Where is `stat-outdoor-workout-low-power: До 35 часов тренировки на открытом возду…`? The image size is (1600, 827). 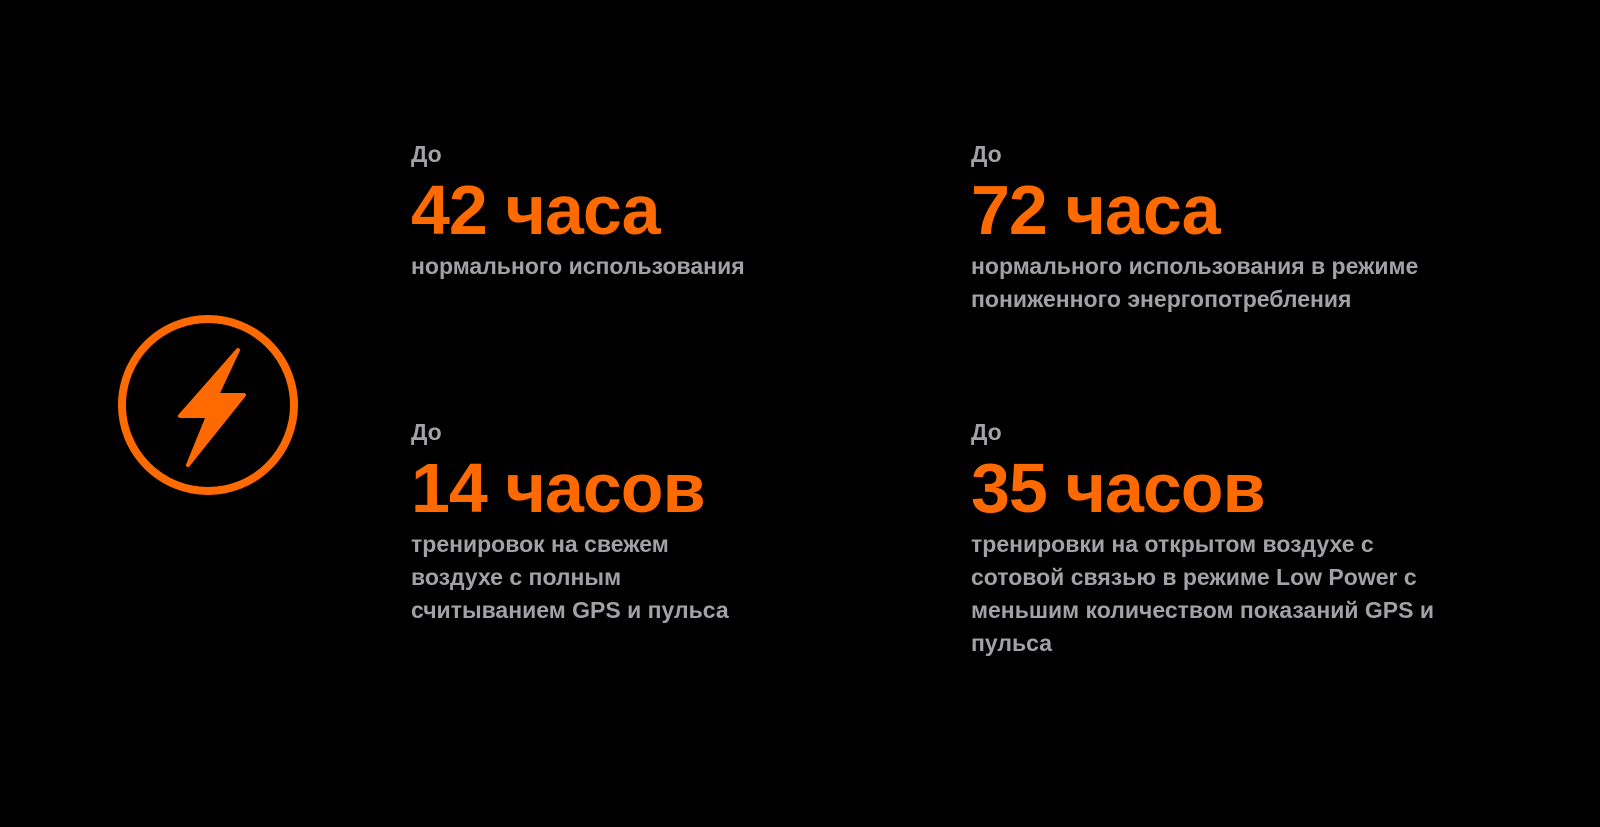 stat-outdoor-workout-low-power: До 35 часов тренировки на открытом возду… is located at coordinates (1206, 539).